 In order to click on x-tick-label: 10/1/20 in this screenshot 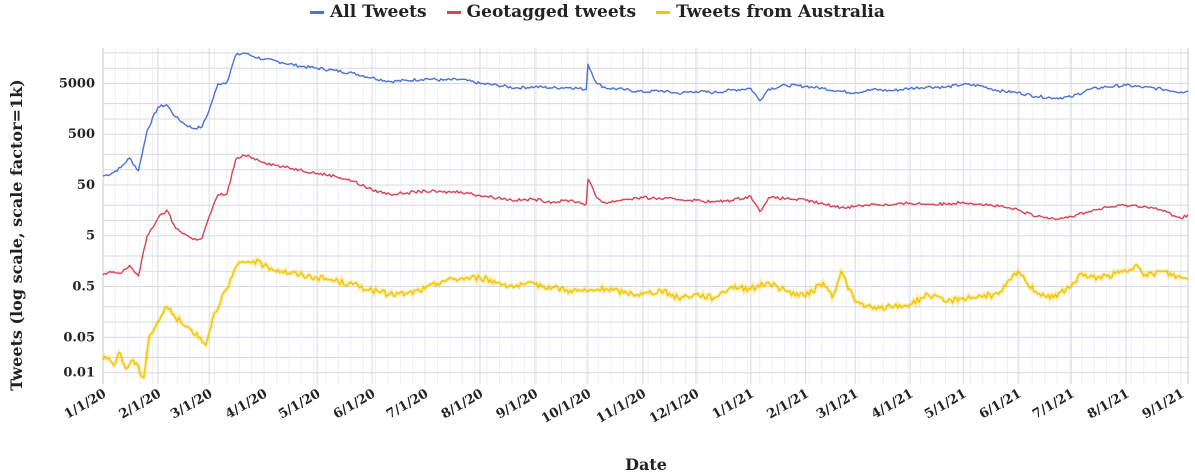, I will do `click(566, 406)`.